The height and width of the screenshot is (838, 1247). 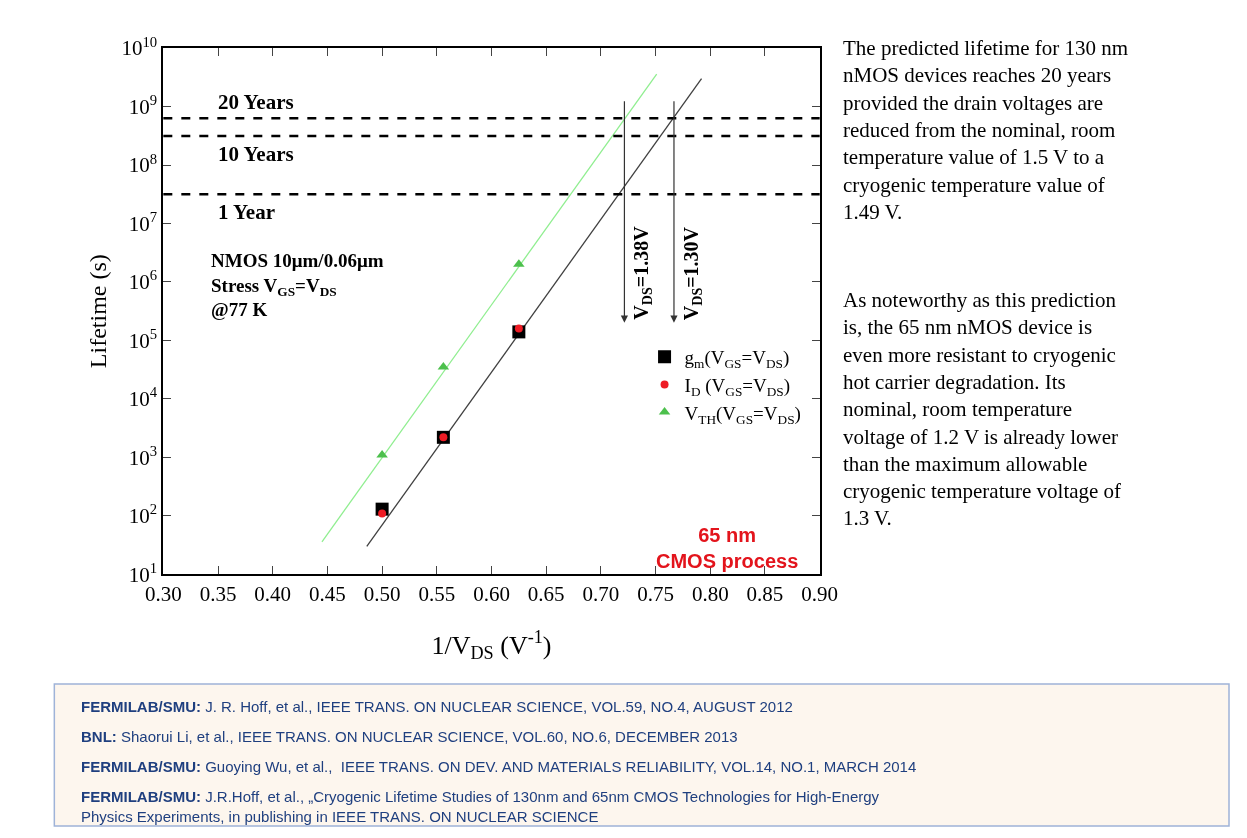 What do you see at coordinates (601, 594) in the screenshot?
I see `x-tick-label: 0.70` at bounding box center [601, 594].